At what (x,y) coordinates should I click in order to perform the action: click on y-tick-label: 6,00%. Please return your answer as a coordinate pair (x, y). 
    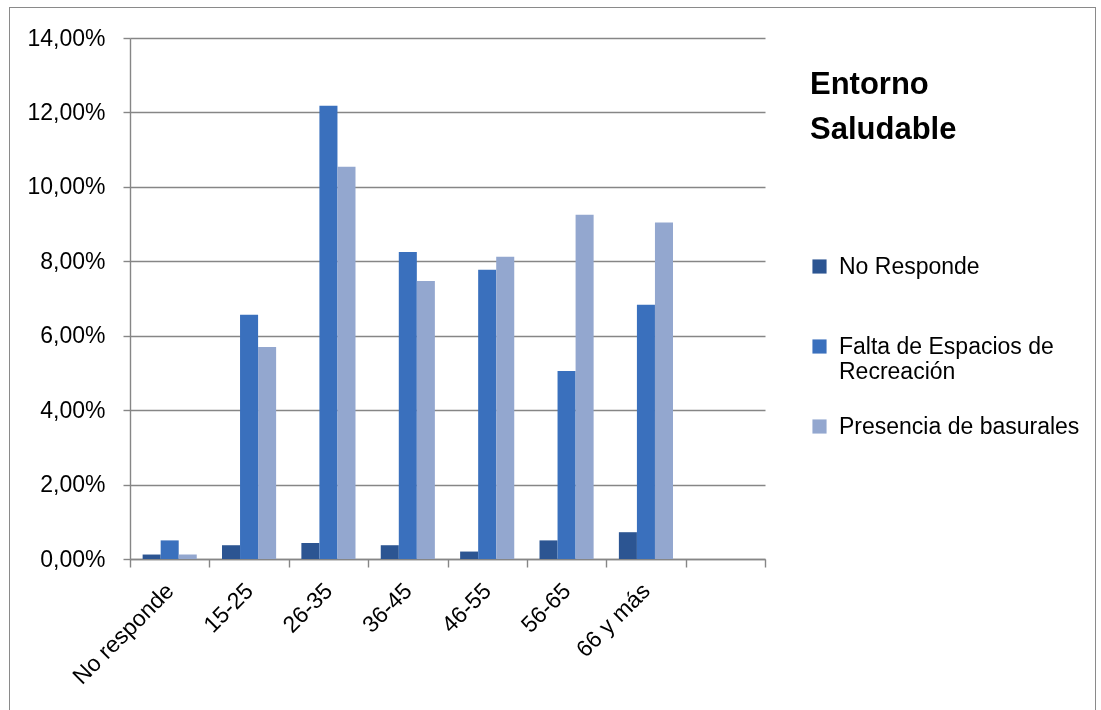
    Looking at the image, I should click on (73, 335).